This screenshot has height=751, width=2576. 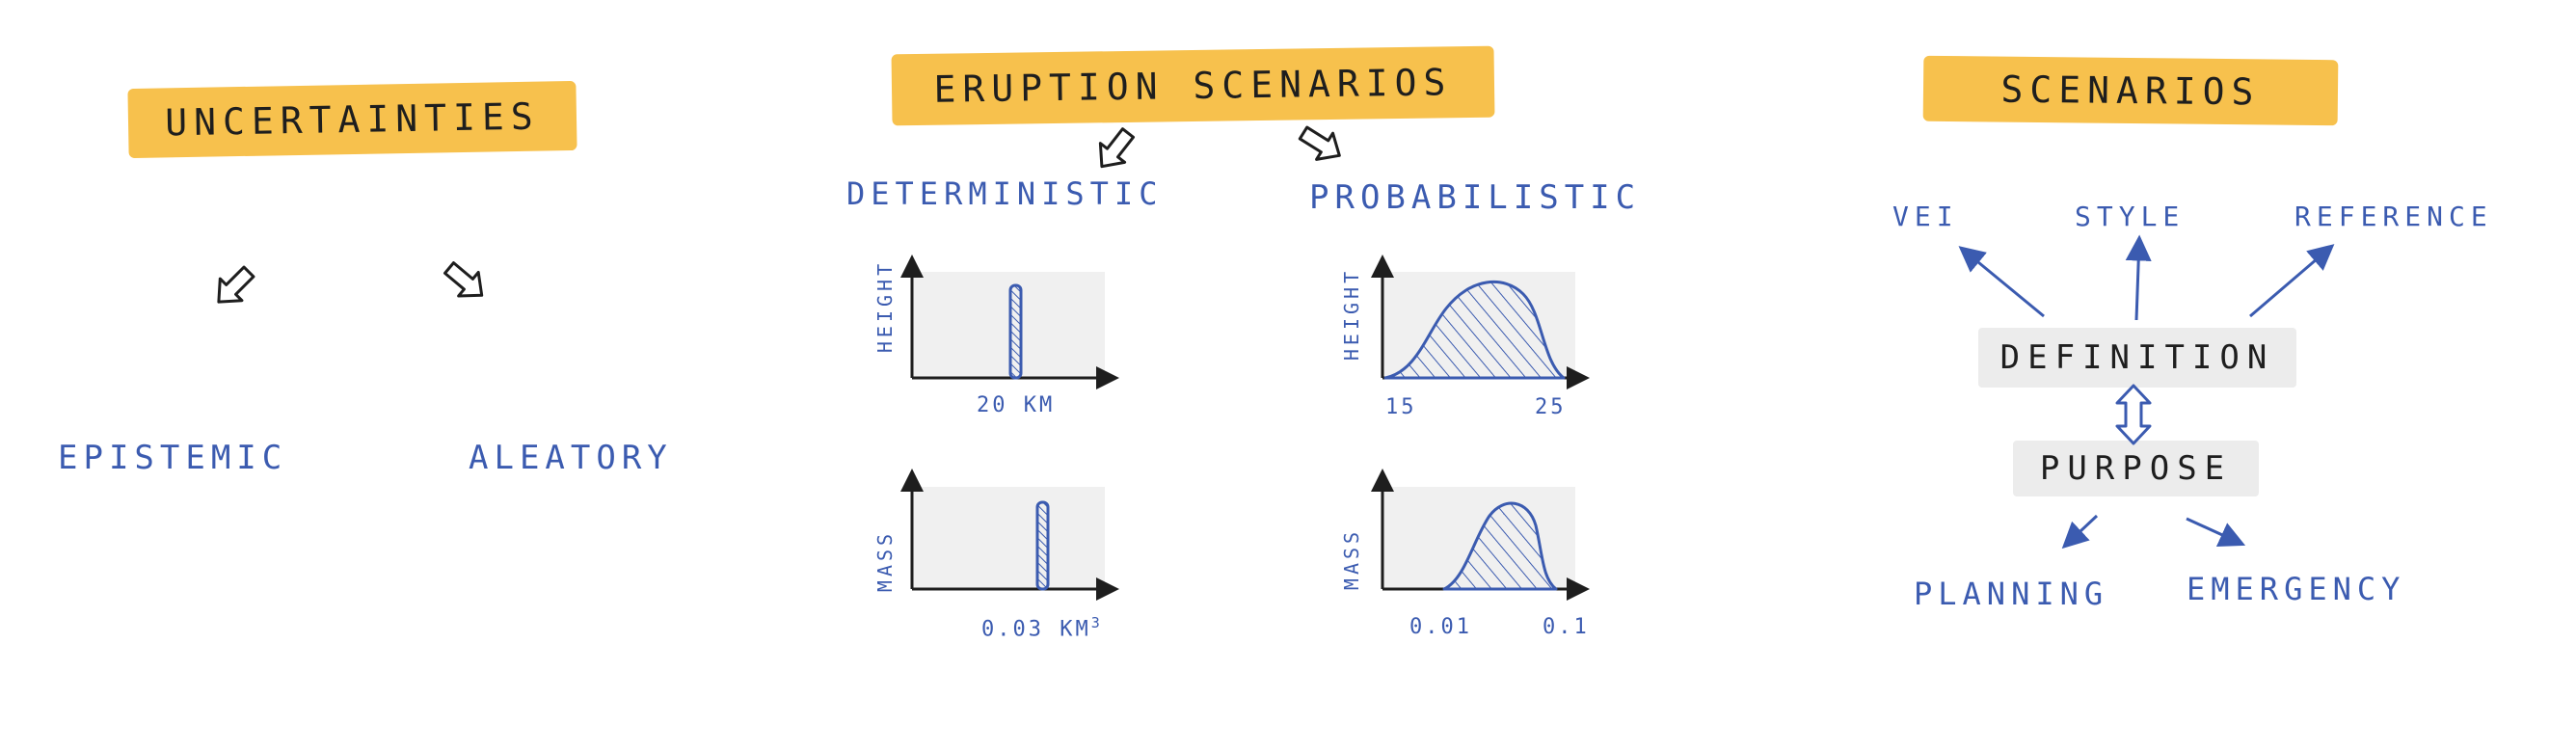 I want to click on probabilistic-label: PROBABILISTIC, so click(x=1476, y=197).